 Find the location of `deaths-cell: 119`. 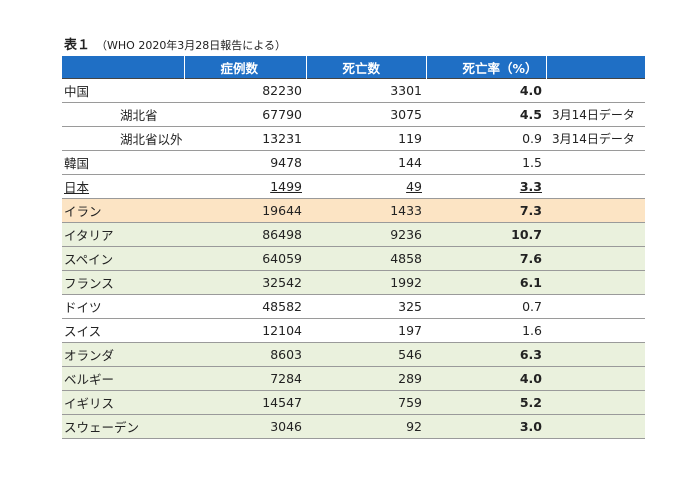

deaths-cell: 119 is located at coordinates (366, 138).